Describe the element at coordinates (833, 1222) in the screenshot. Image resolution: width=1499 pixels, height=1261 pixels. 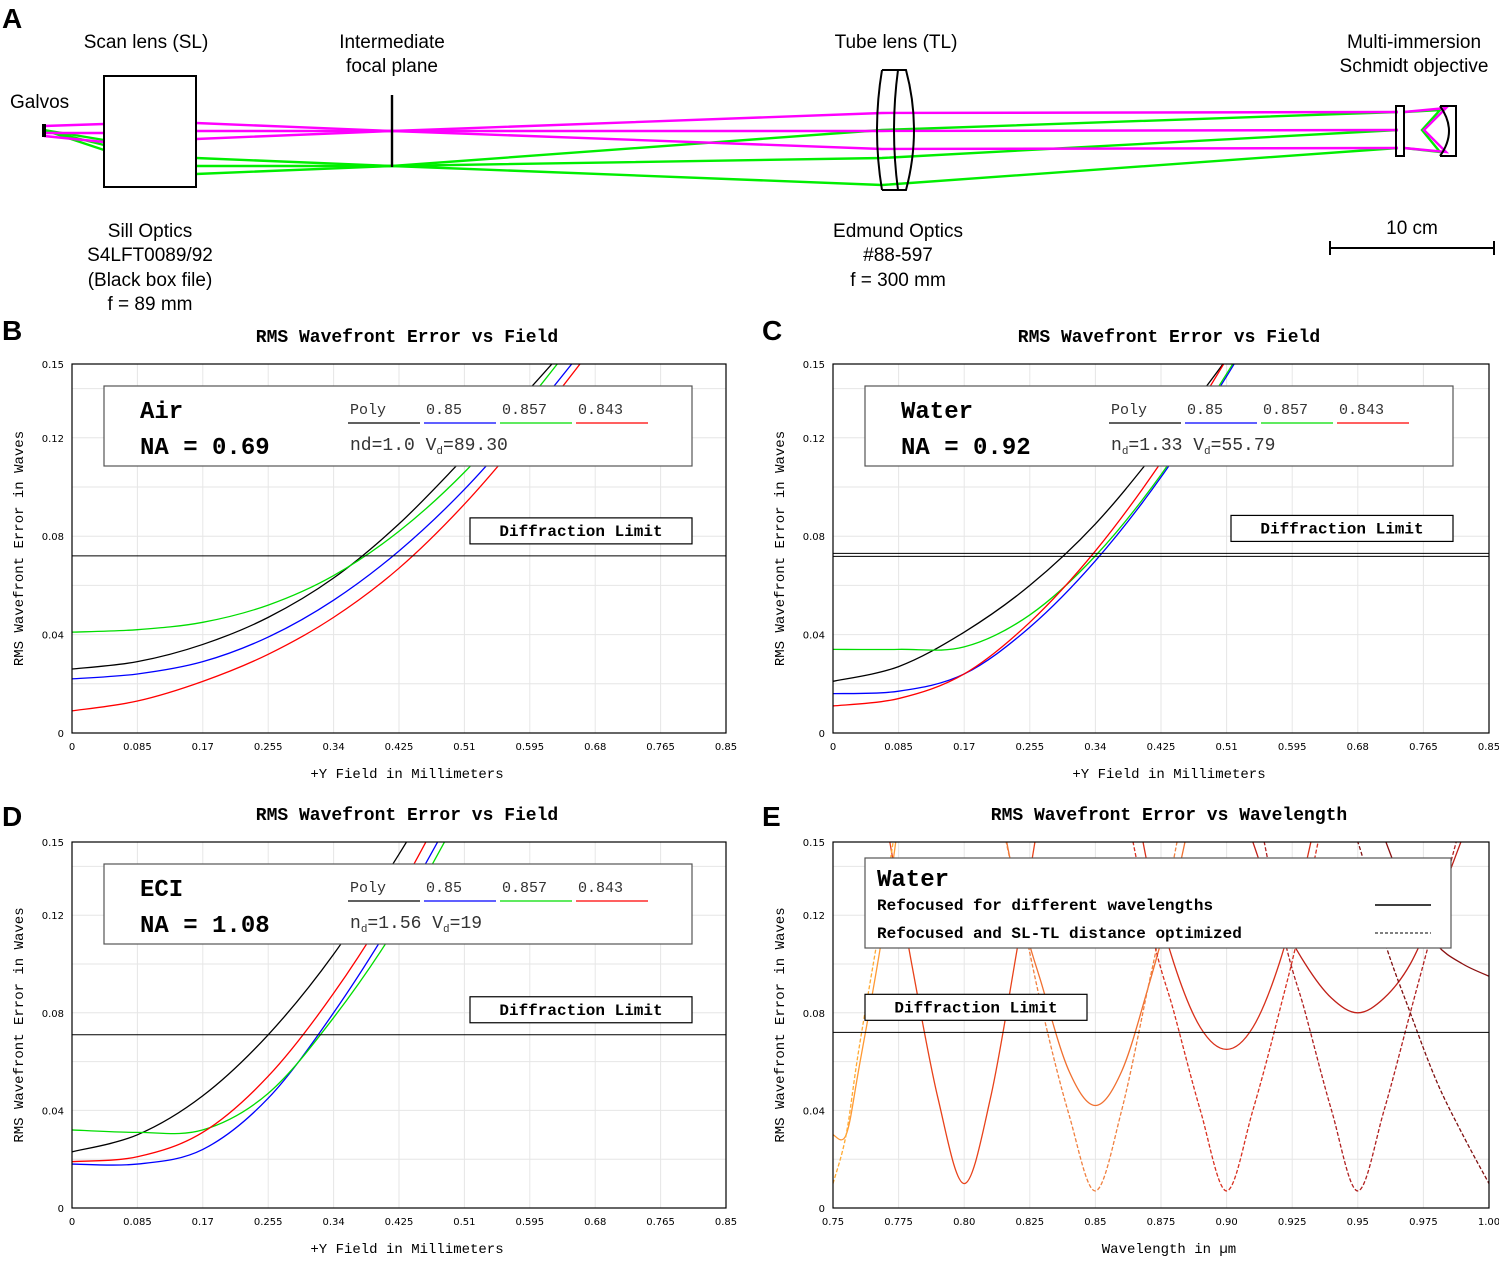
I see `x-tick-label: 0.75` at that location.